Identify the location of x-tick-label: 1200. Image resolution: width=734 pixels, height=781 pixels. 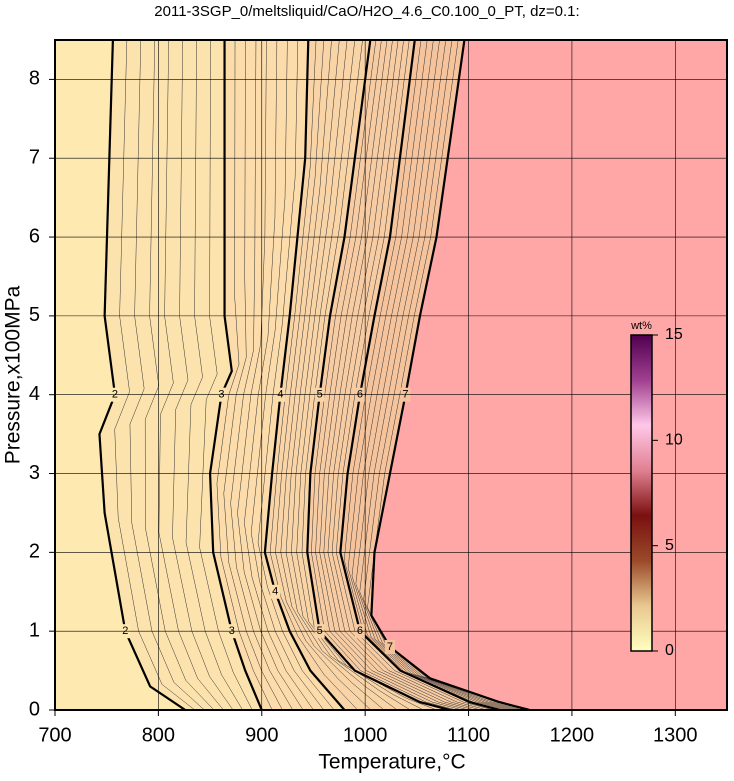
(572, 735).